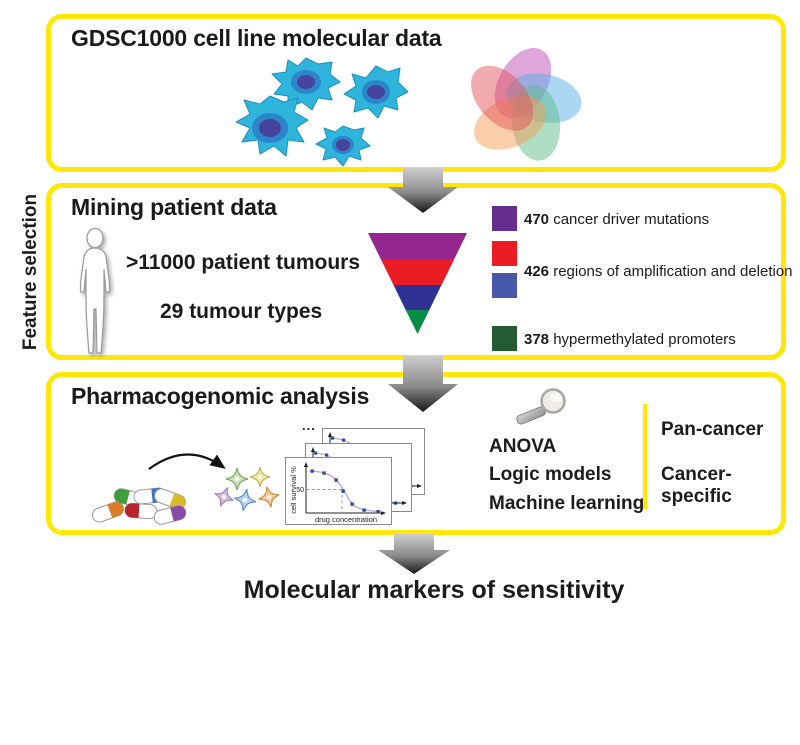 This screenshot has width=800, height=745. What do you see at coordinates (139, 506) in the screenshot?
I see `drug-pills-icon` at bounding box center [139, 506].